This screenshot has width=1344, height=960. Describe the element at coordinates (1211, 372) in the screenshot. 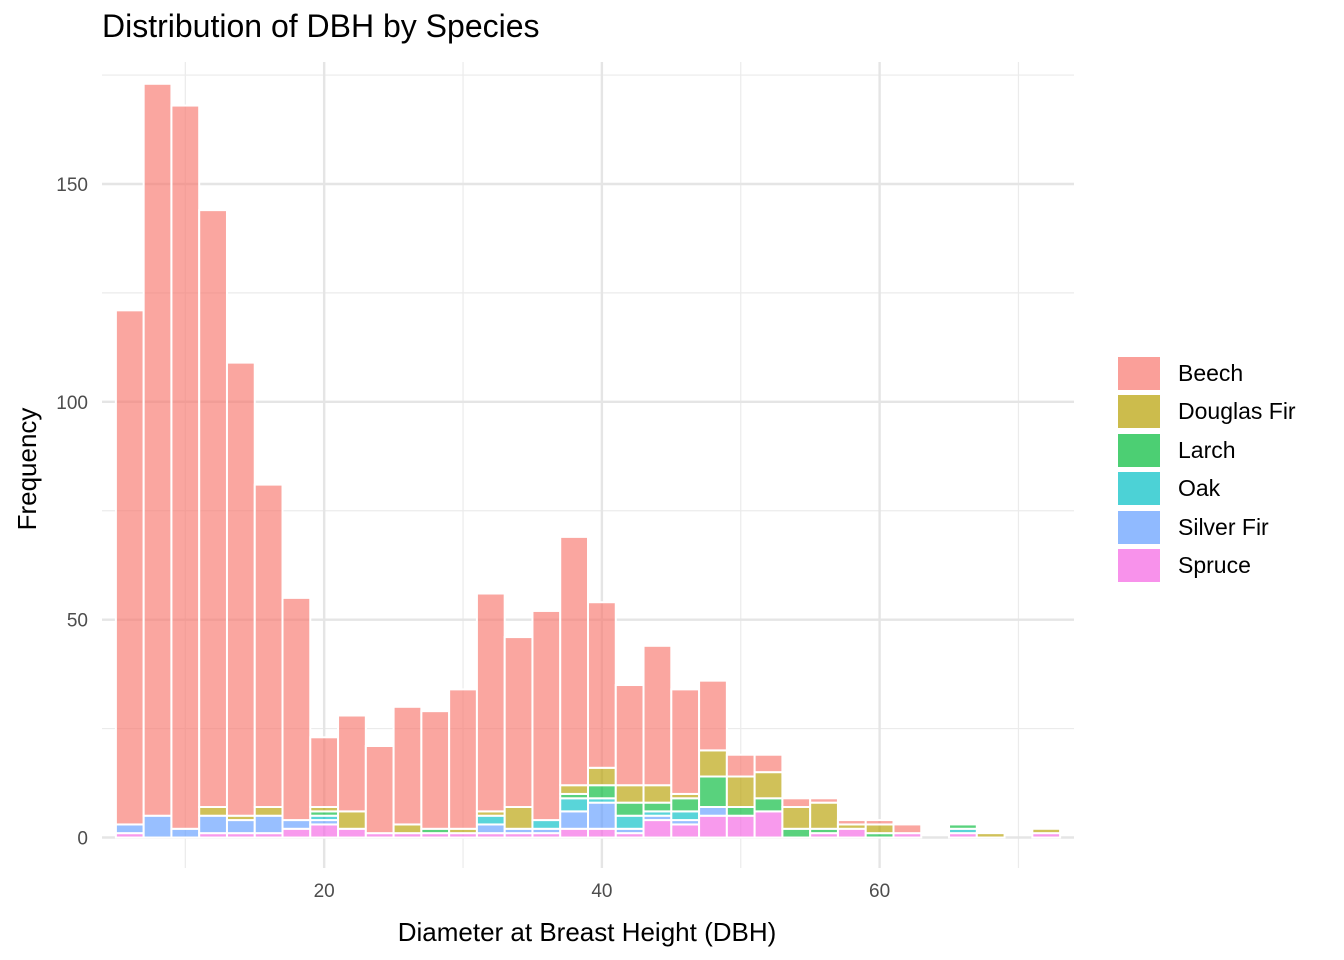

I see `legend-label: Beech` at that location.